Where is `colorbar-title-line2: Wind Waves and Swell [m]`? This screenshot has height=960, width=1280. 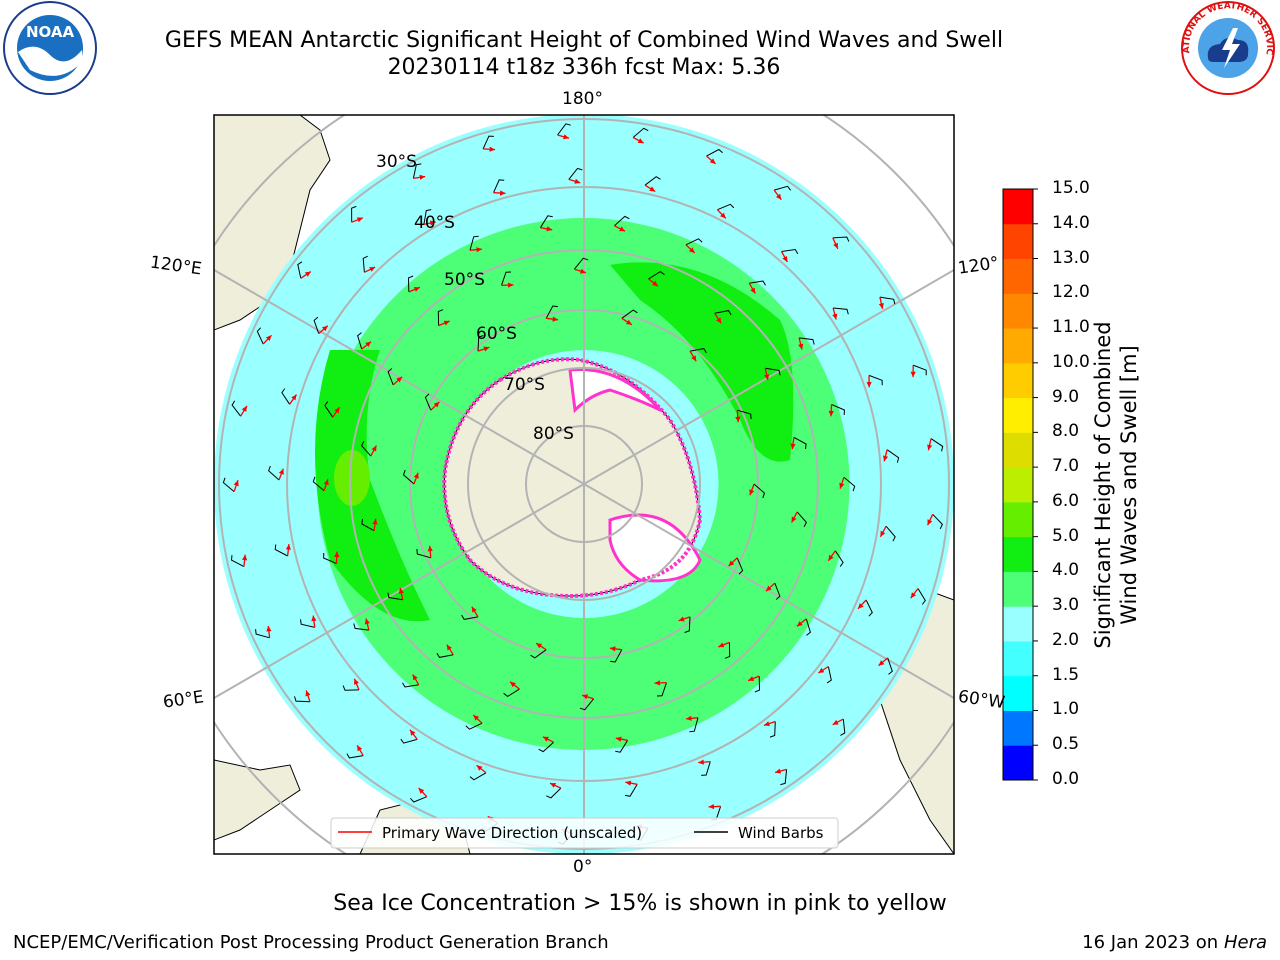 colorbar-title-line2: Wind Waves and Swell [m] is located at coordinates (1129, 485).